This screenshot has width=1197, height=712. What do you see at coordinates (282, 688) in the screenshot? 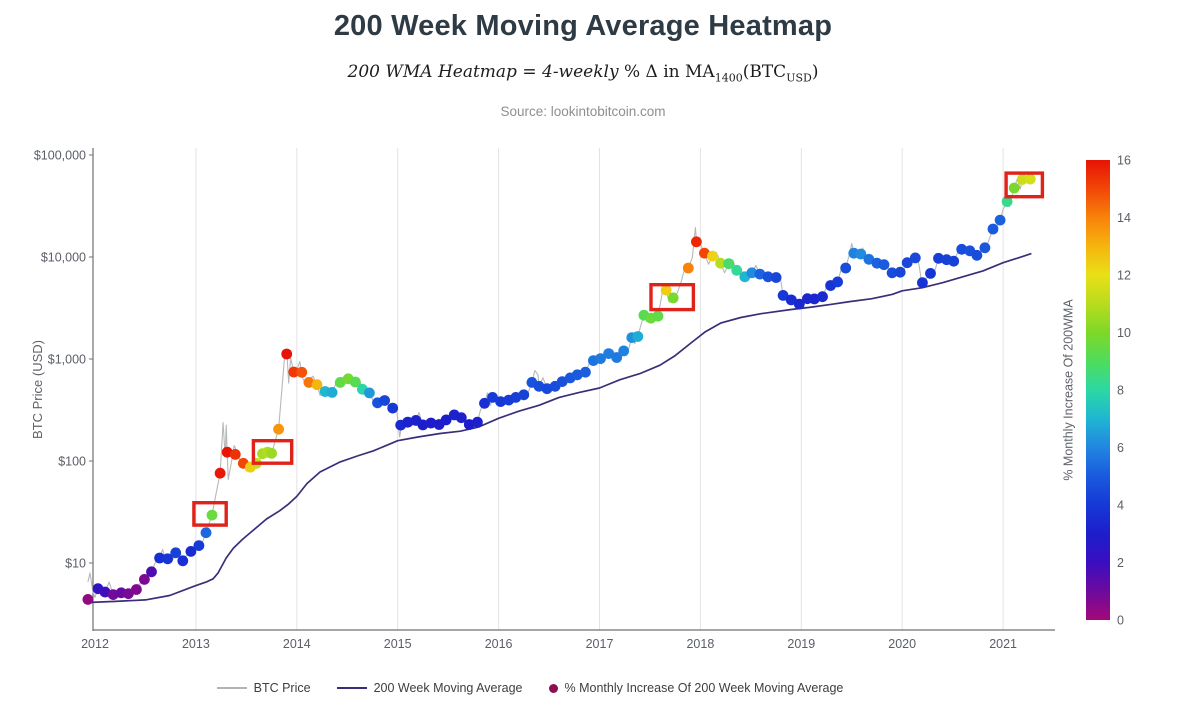
I see `legend-label: BTC Price` at bounding box center [282, 688].